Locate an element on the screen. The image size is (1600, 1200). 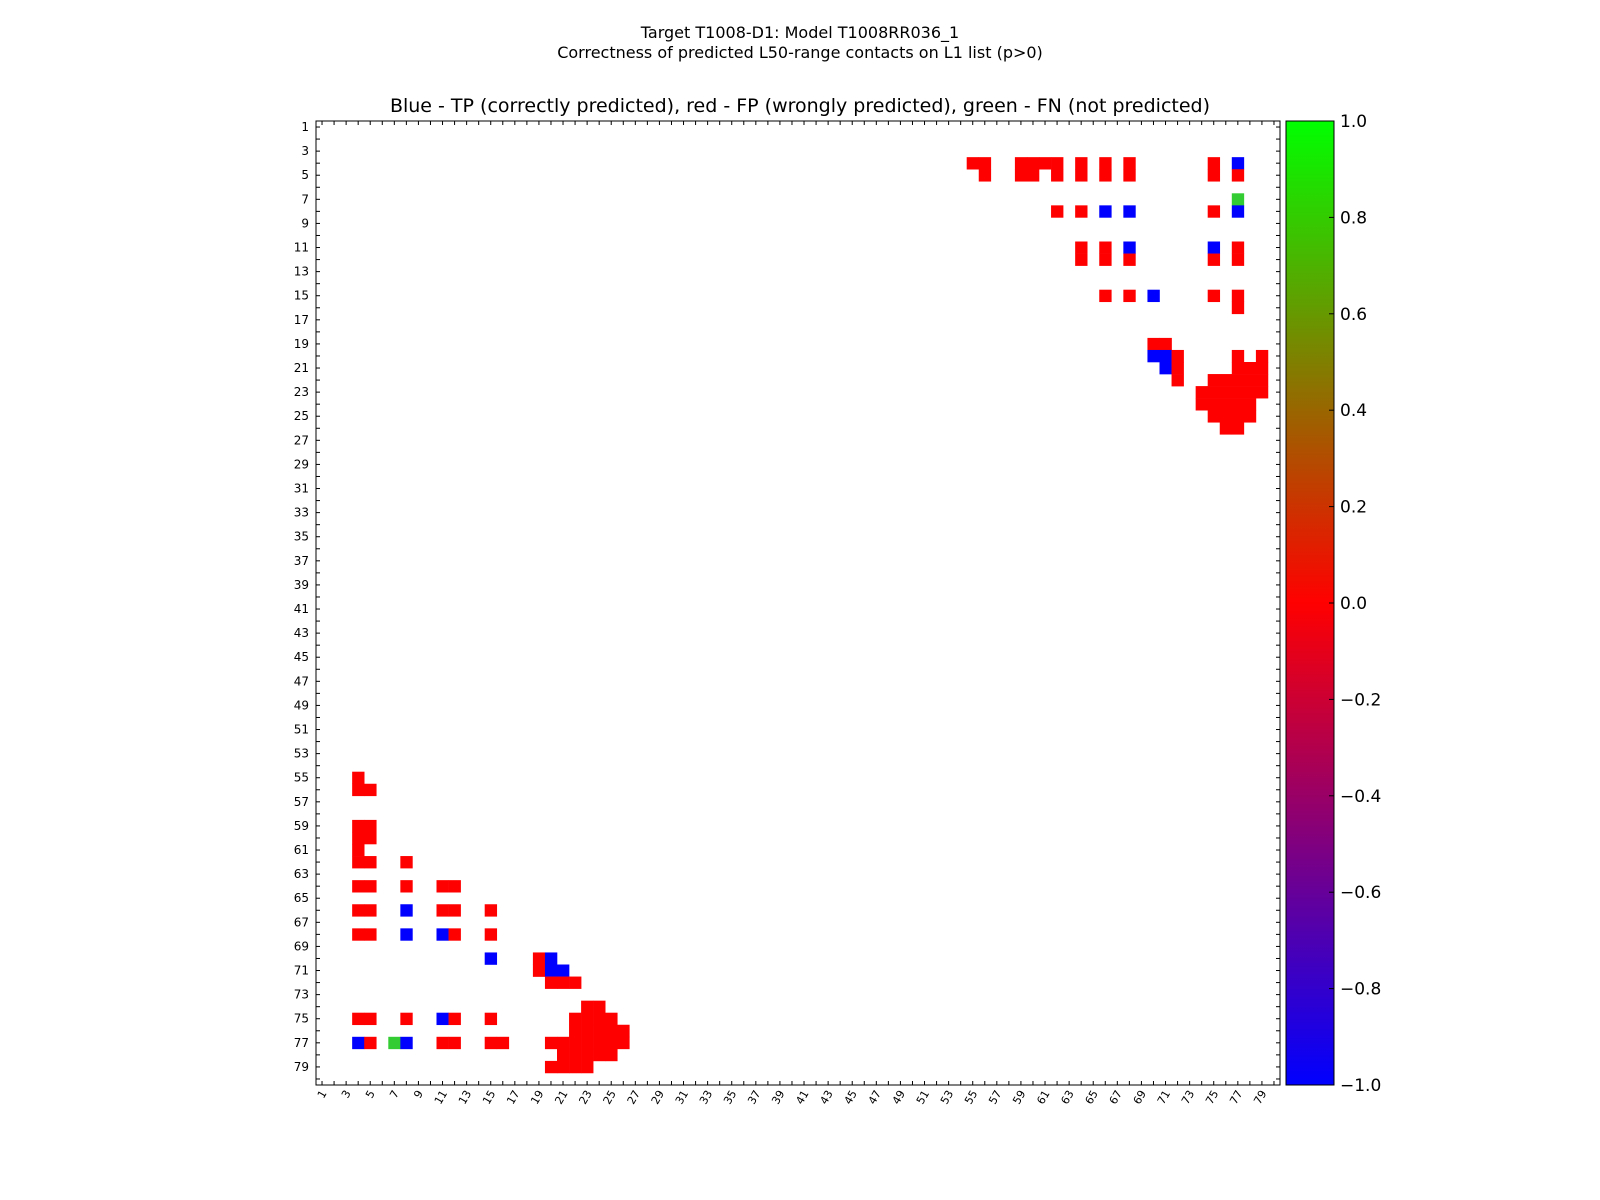
y-tick-label-61: 61 is located at coordinates (301, 850).